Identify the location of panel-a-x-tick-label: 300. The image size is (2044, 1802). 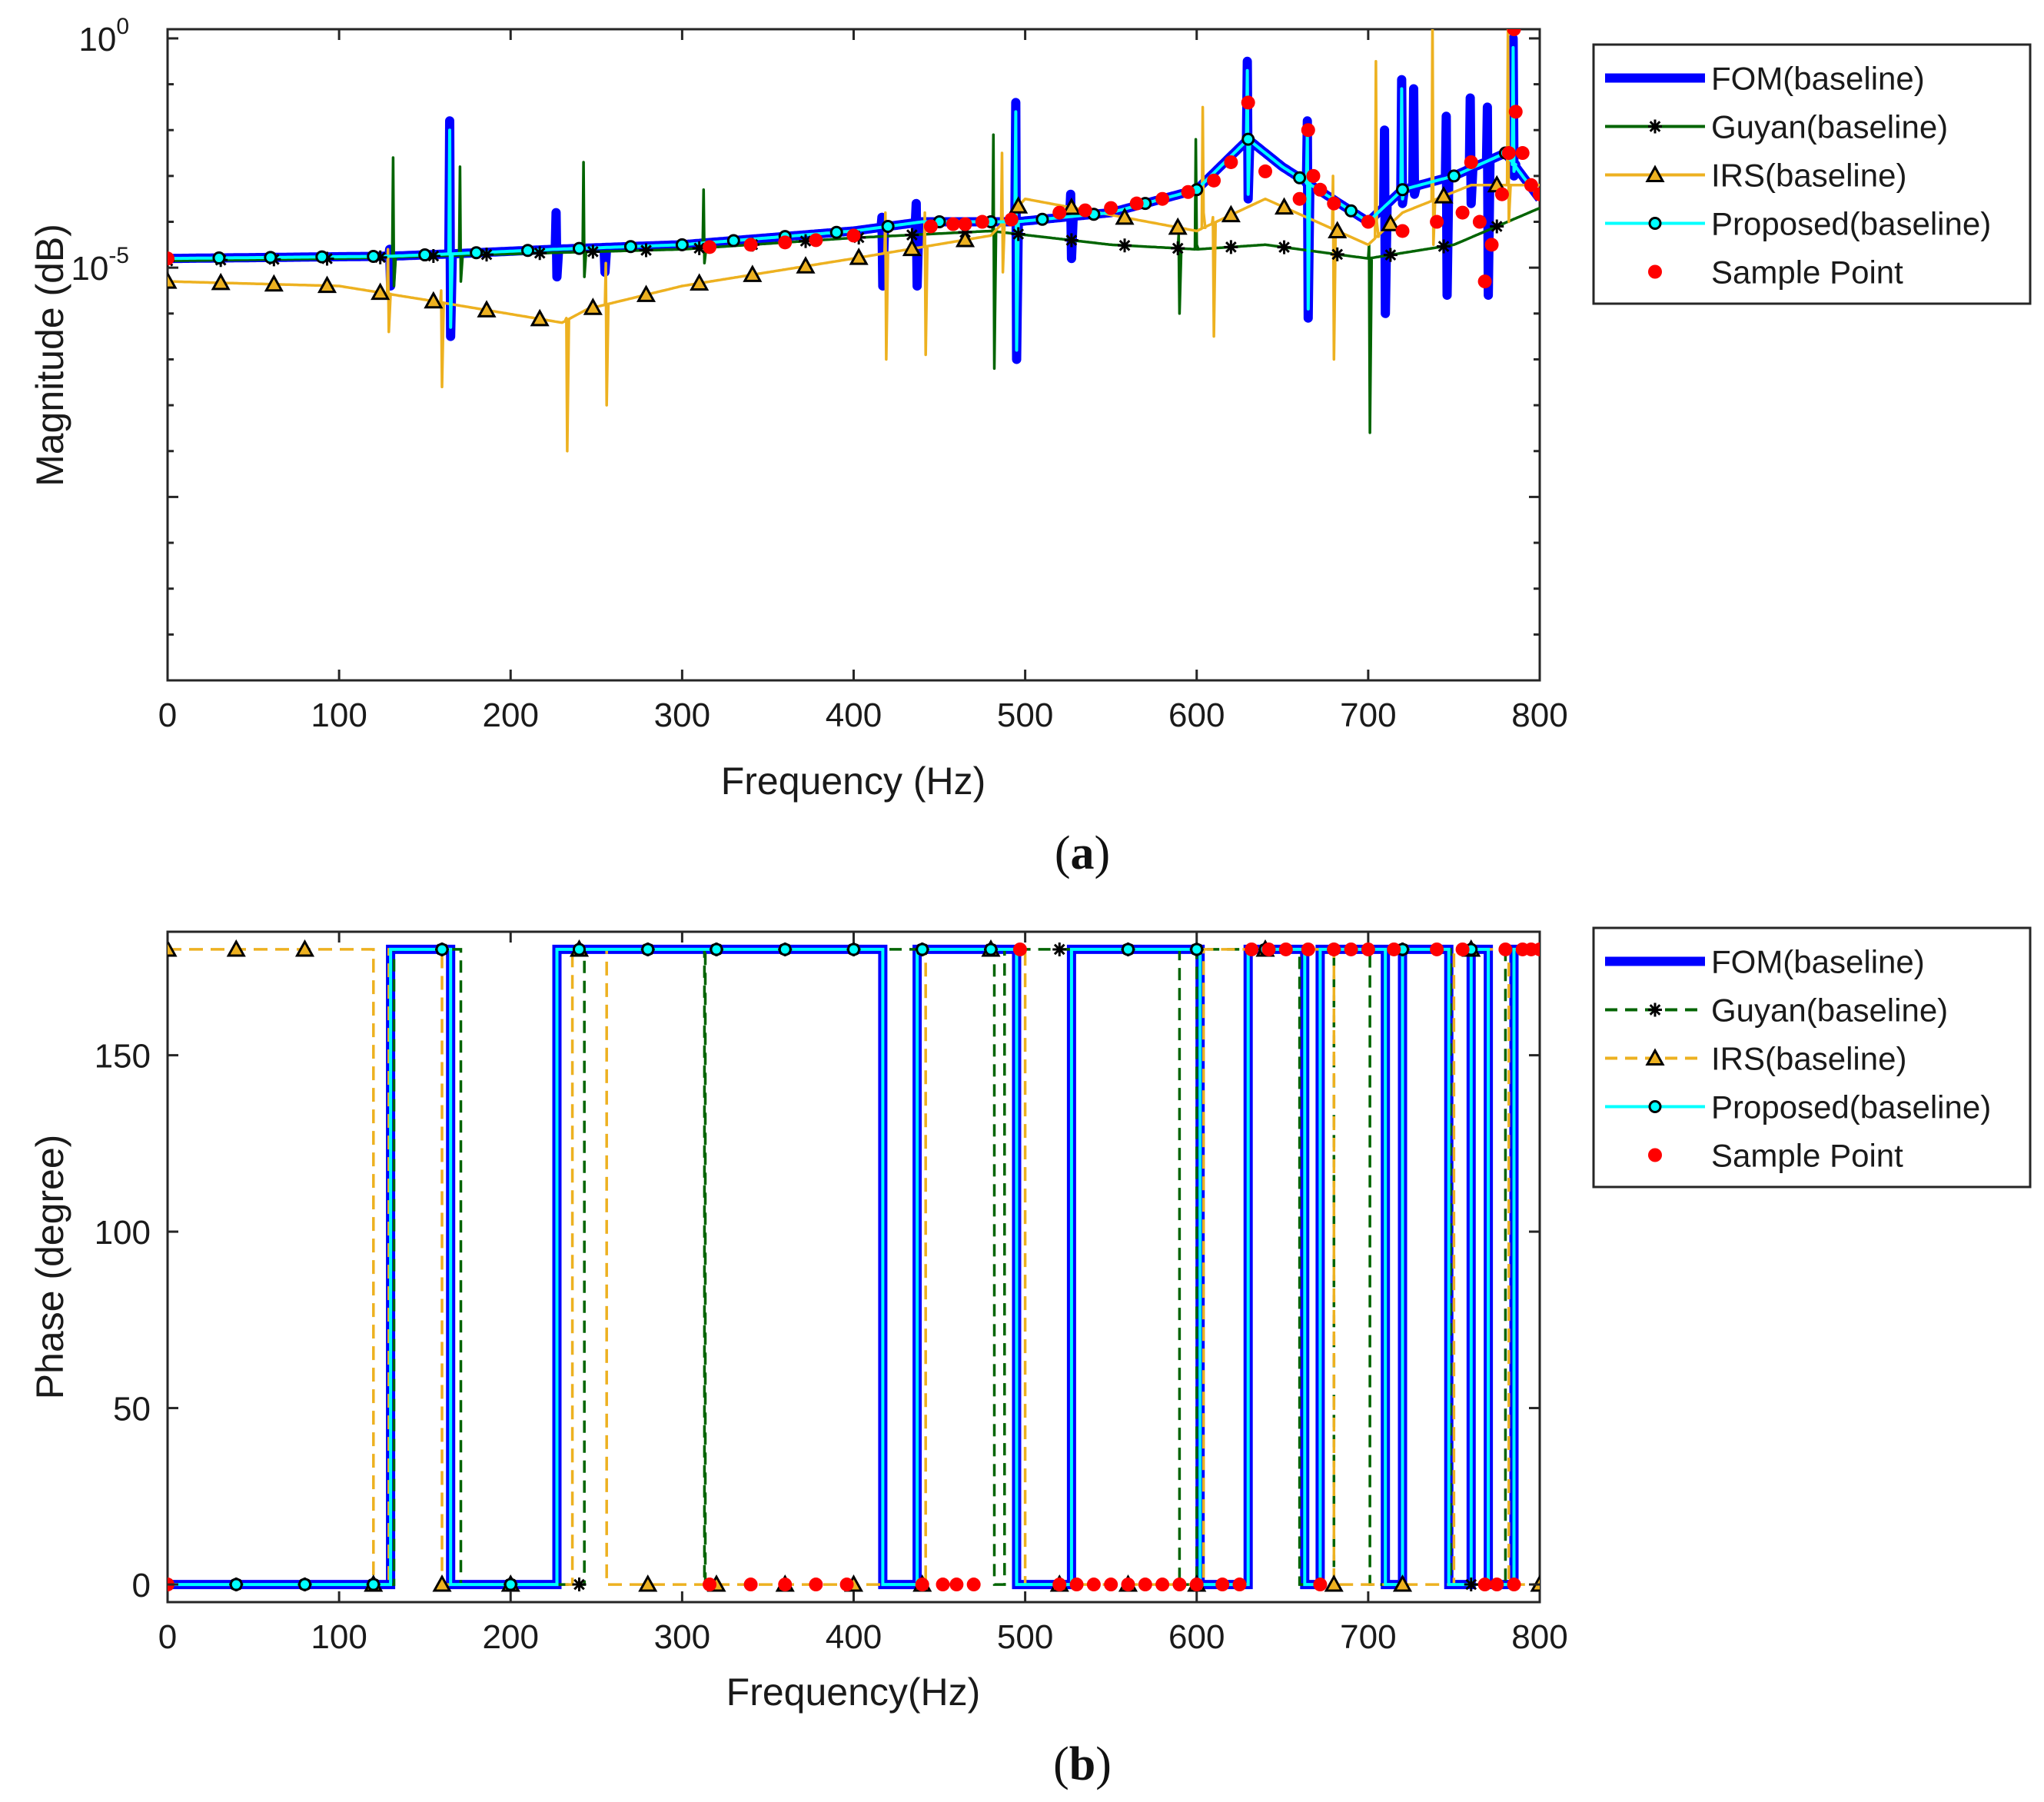
(682, 715).